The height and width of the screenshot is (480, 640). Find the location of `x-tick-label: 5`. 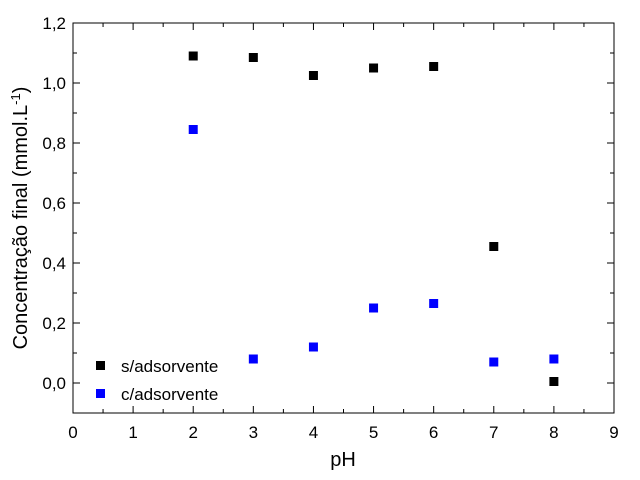

x-tick-label: 5 is located at coordinates (373, 432).